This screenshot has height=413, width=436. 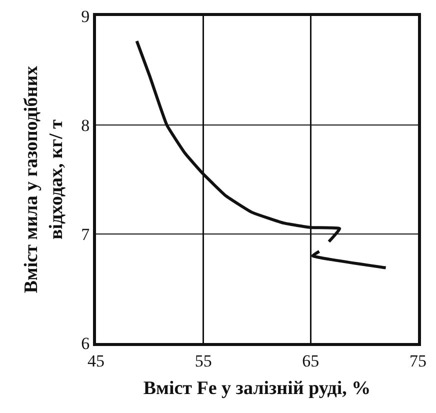 What do you see at coordinates (44, 179) in the screenshot?
I see `y-axis-title: Вміст мила у газоподібних відходах, кг/ т` at bounding box center [44, 179].